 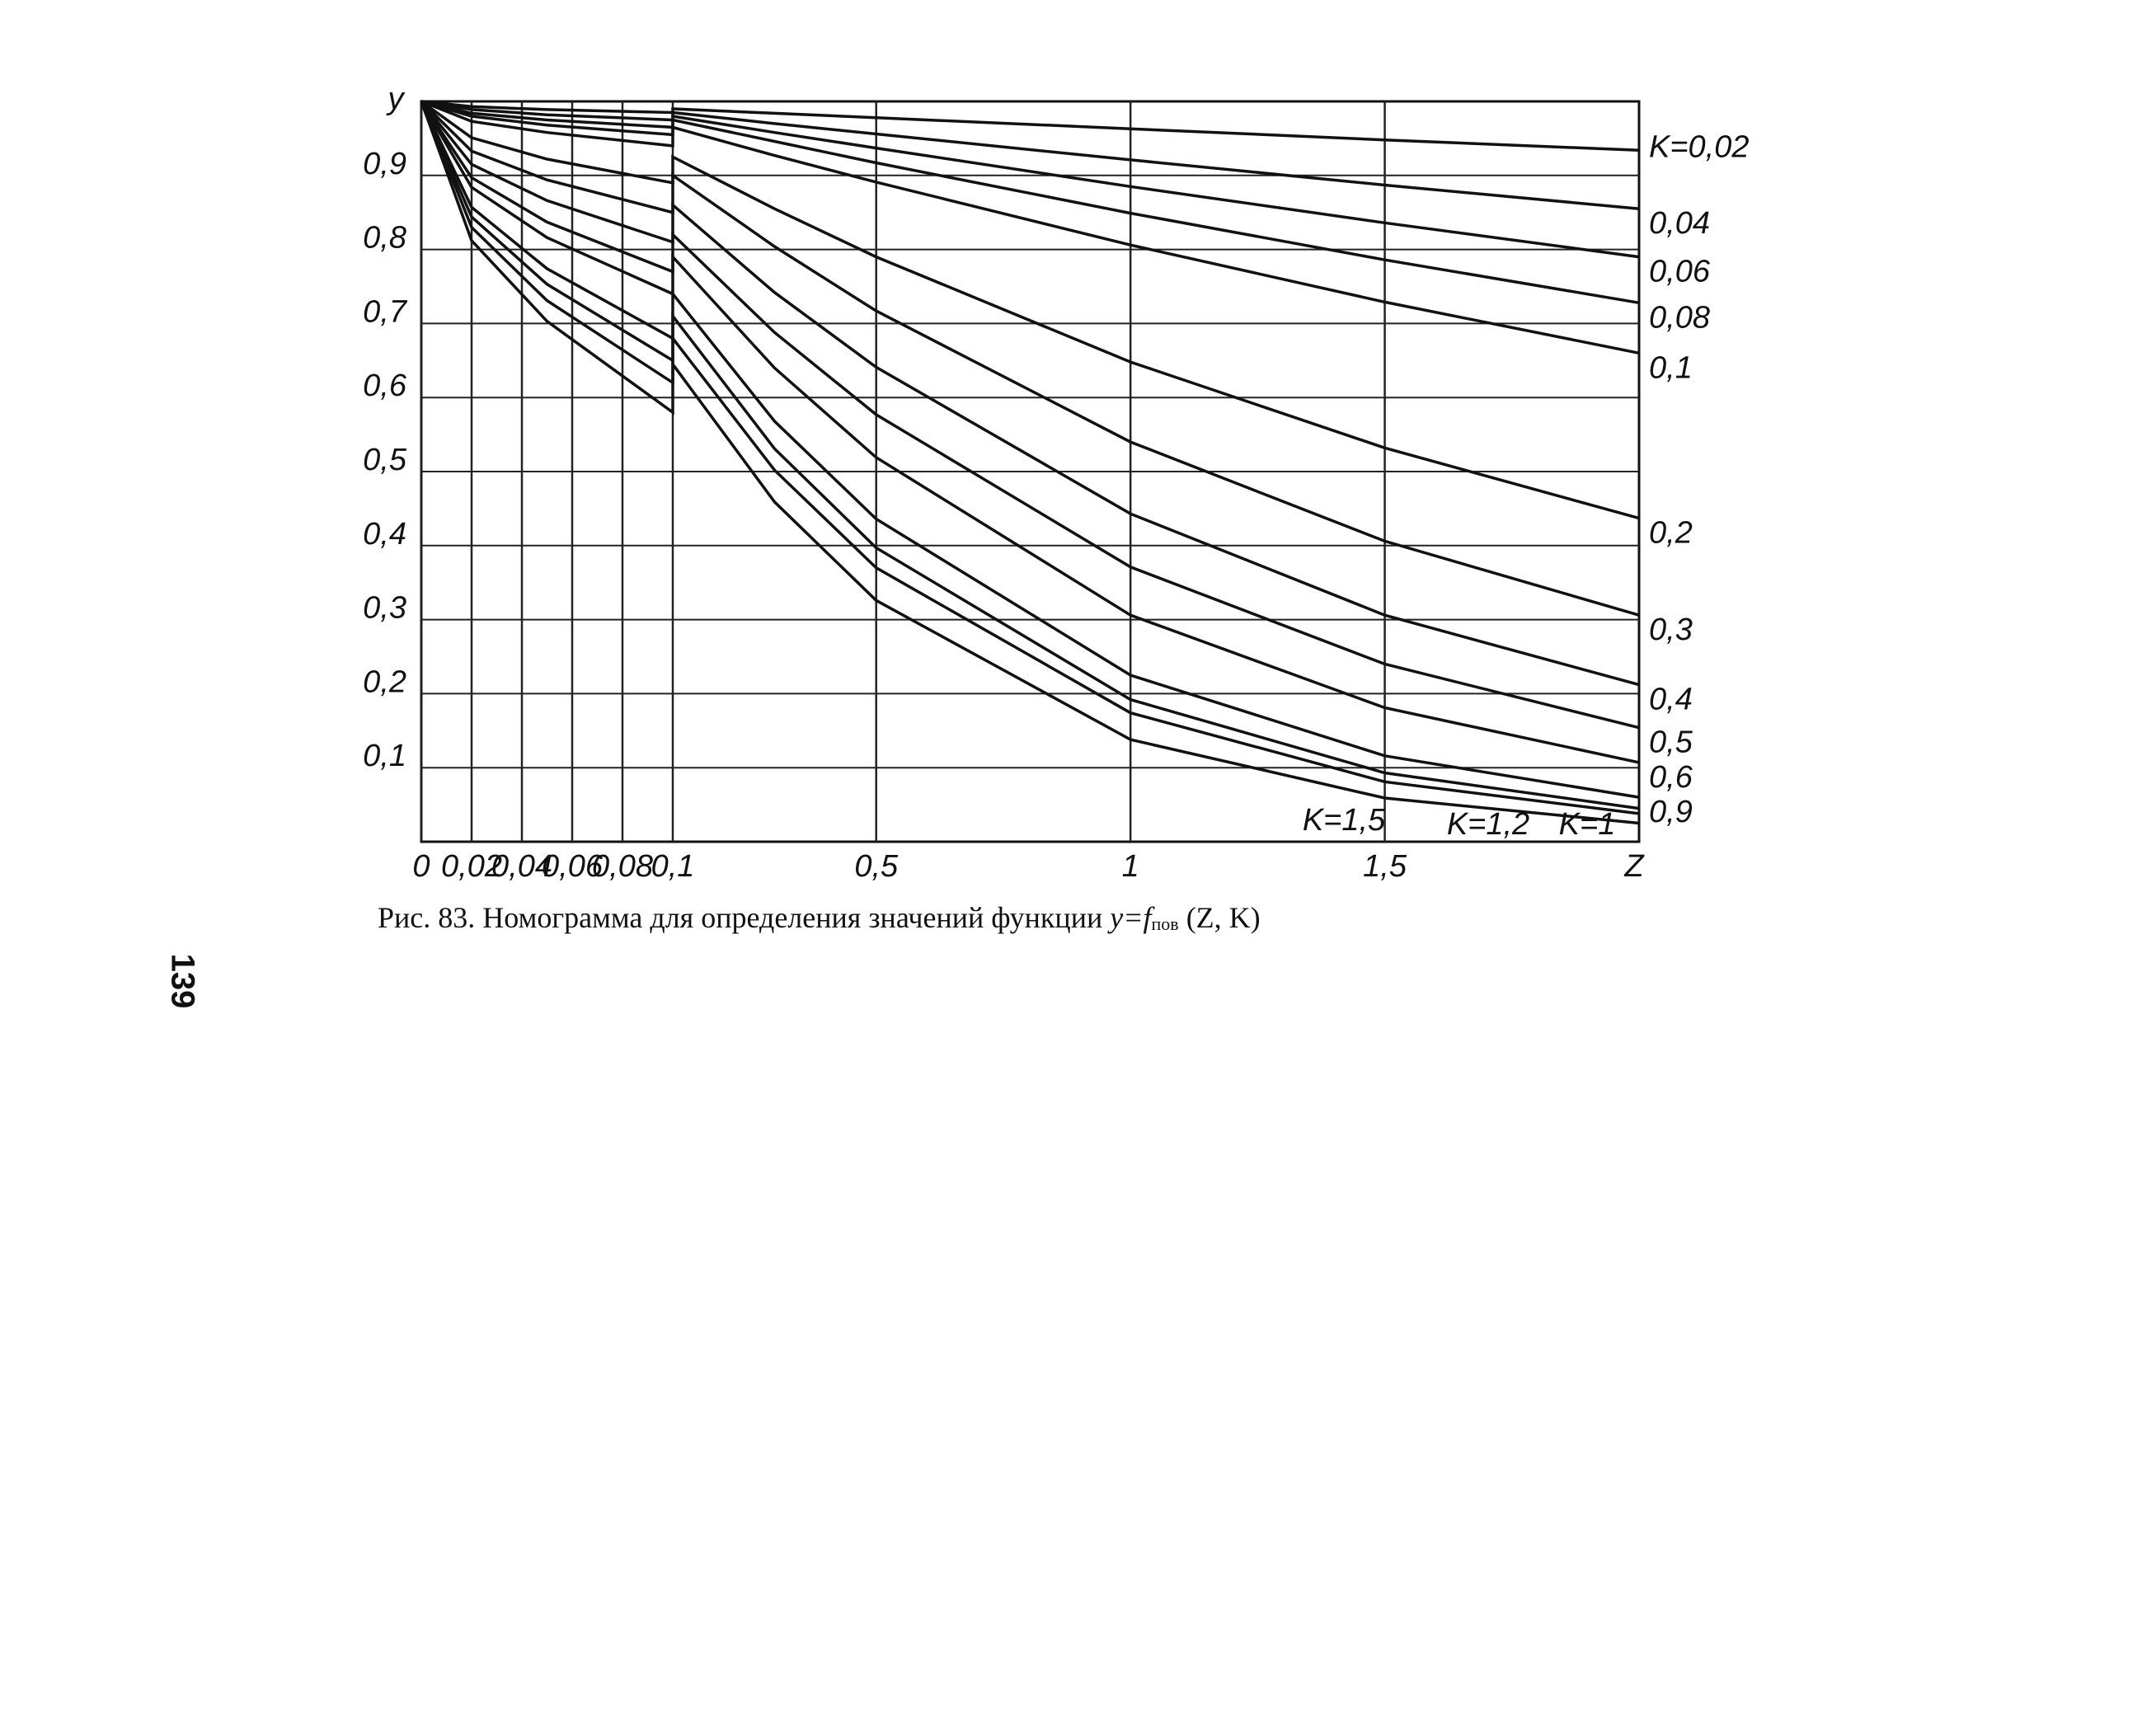 What do you see at coordinates (384, 534) in the screenshot?
I see `y-tick-label: 0,4` at bounding box center [384, 534].